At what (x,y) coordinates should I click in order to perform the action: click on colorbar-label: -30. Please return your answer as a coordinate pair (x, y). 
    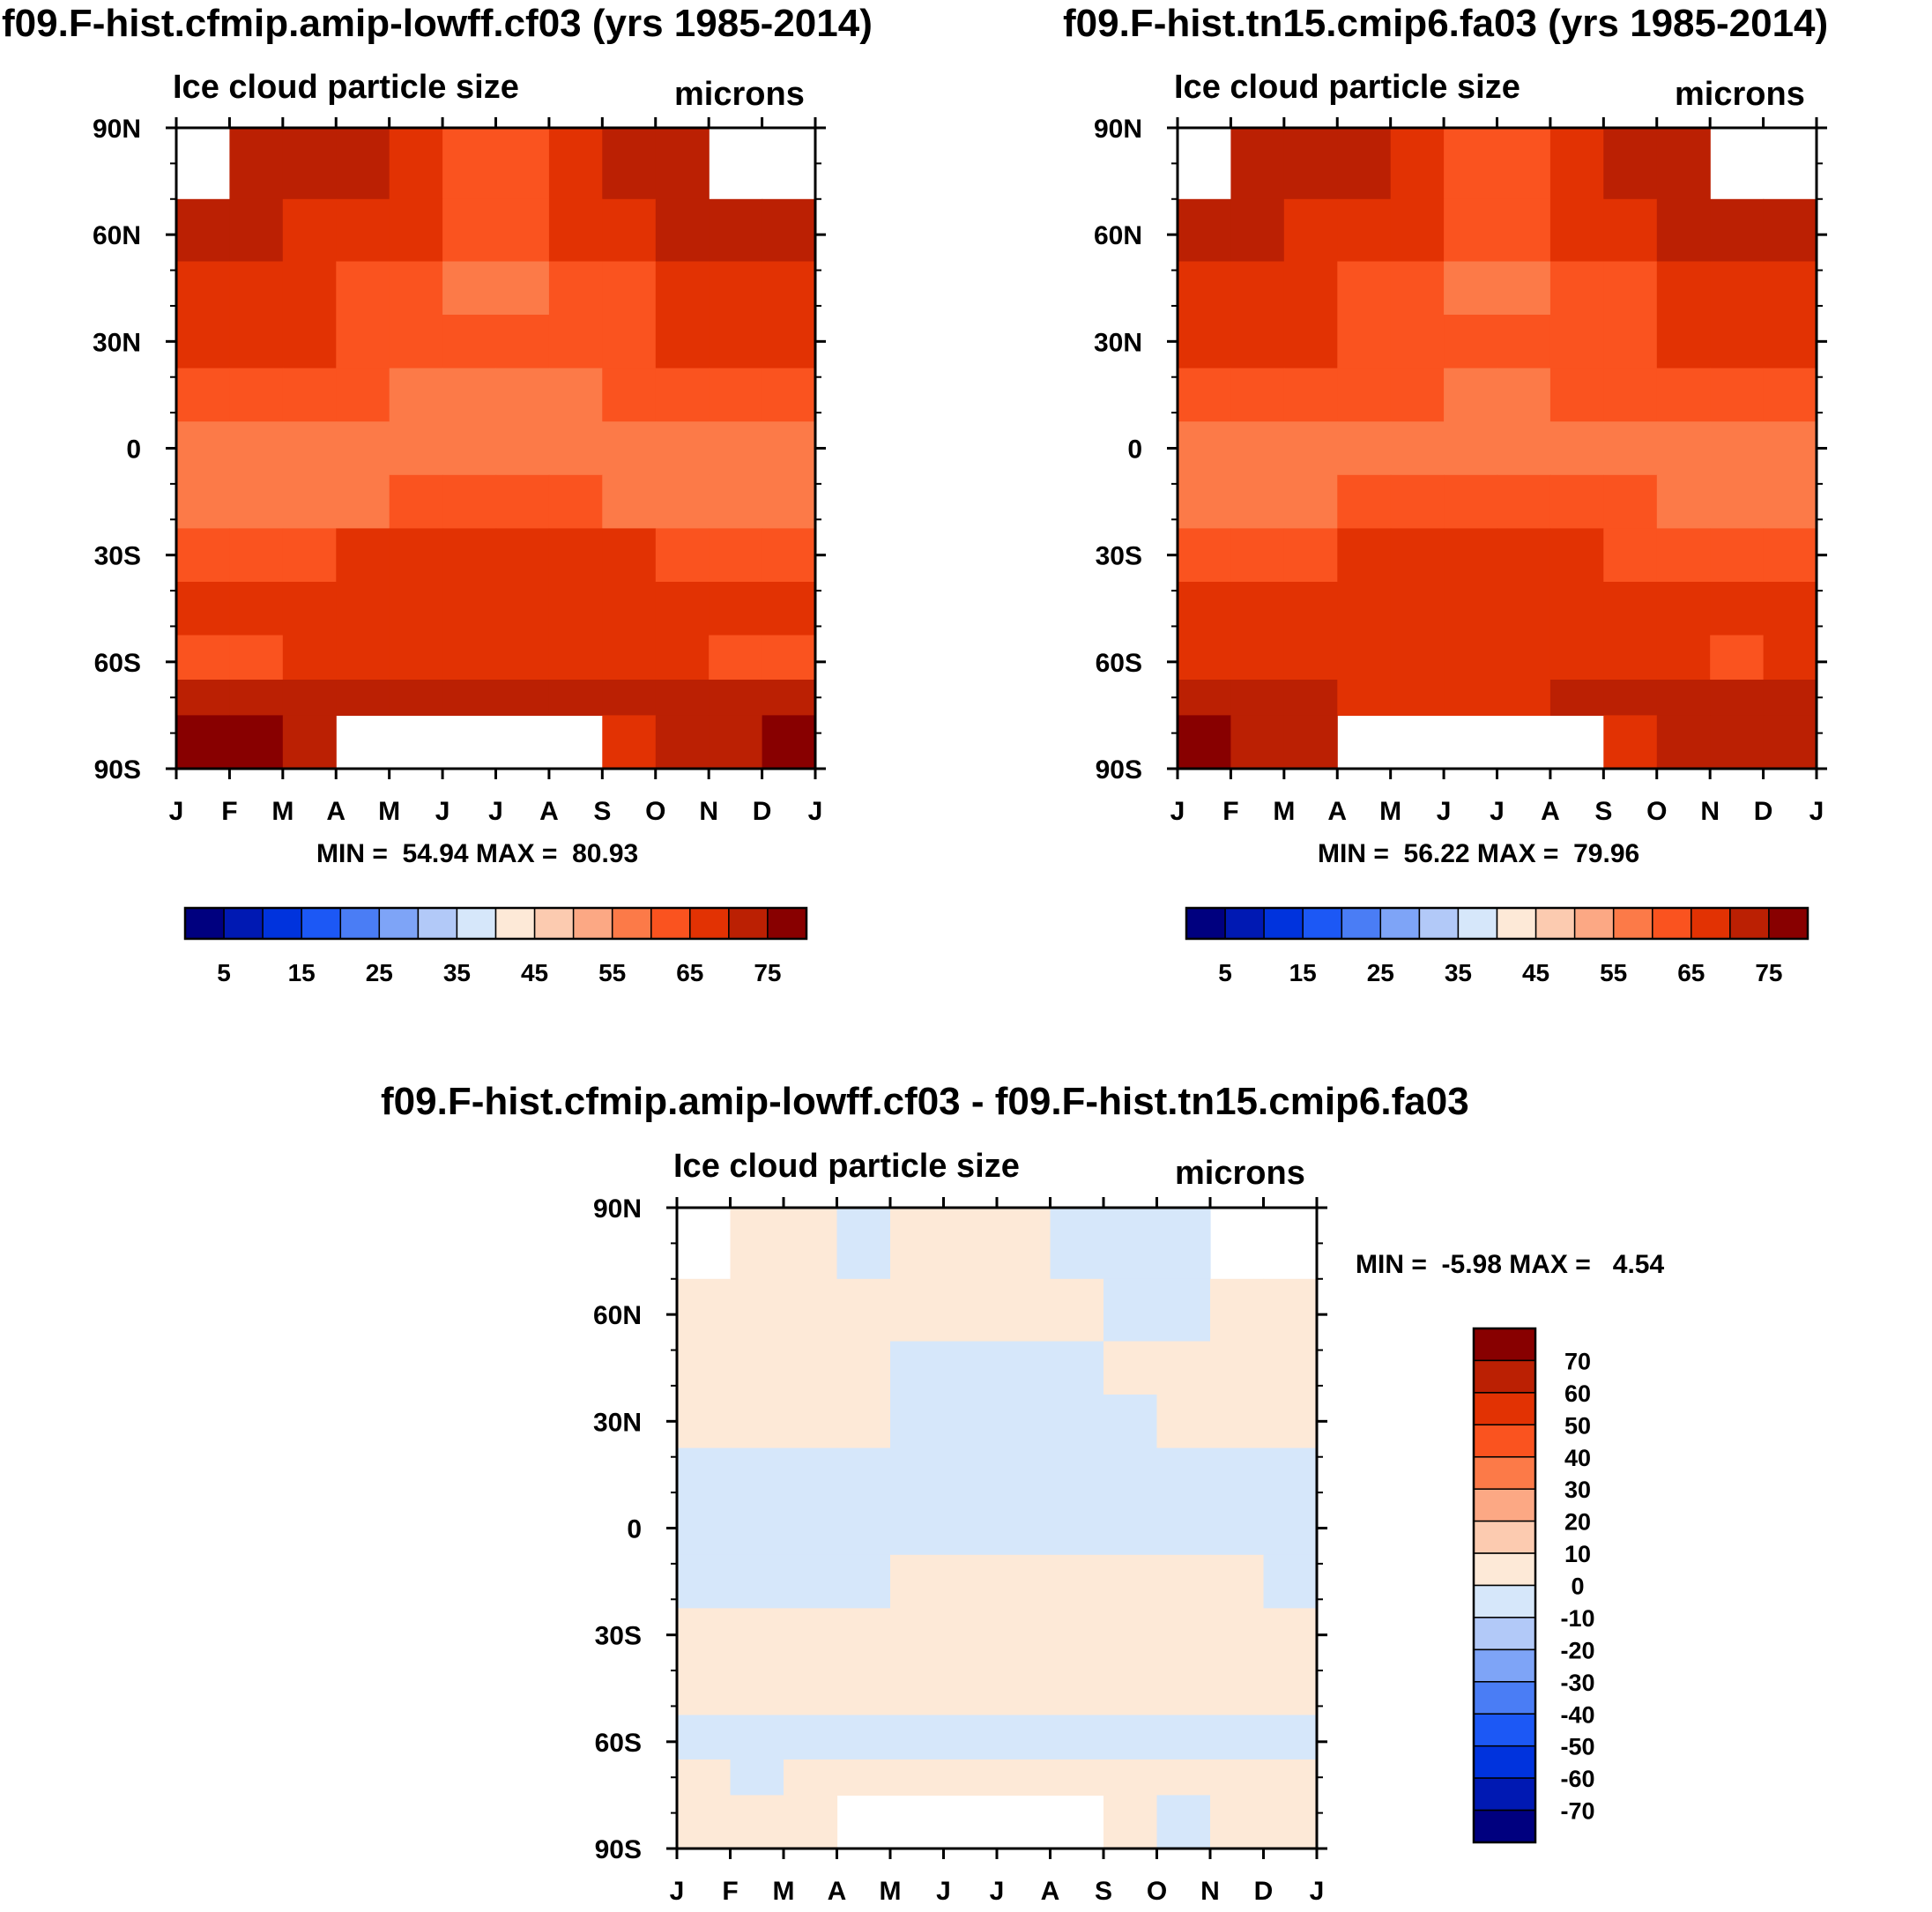
    Looking at the image, I should click on (1577, 1683).